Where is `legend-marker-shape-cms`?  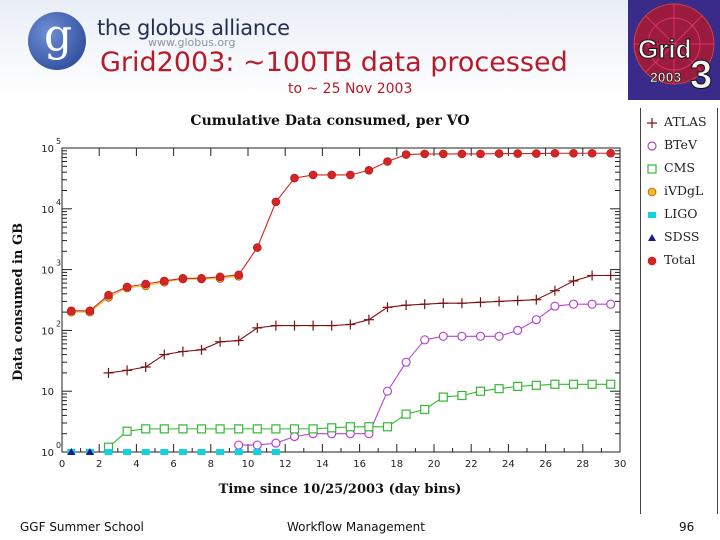 legend-marker-shape-cms is located at coordinates (652, 169).